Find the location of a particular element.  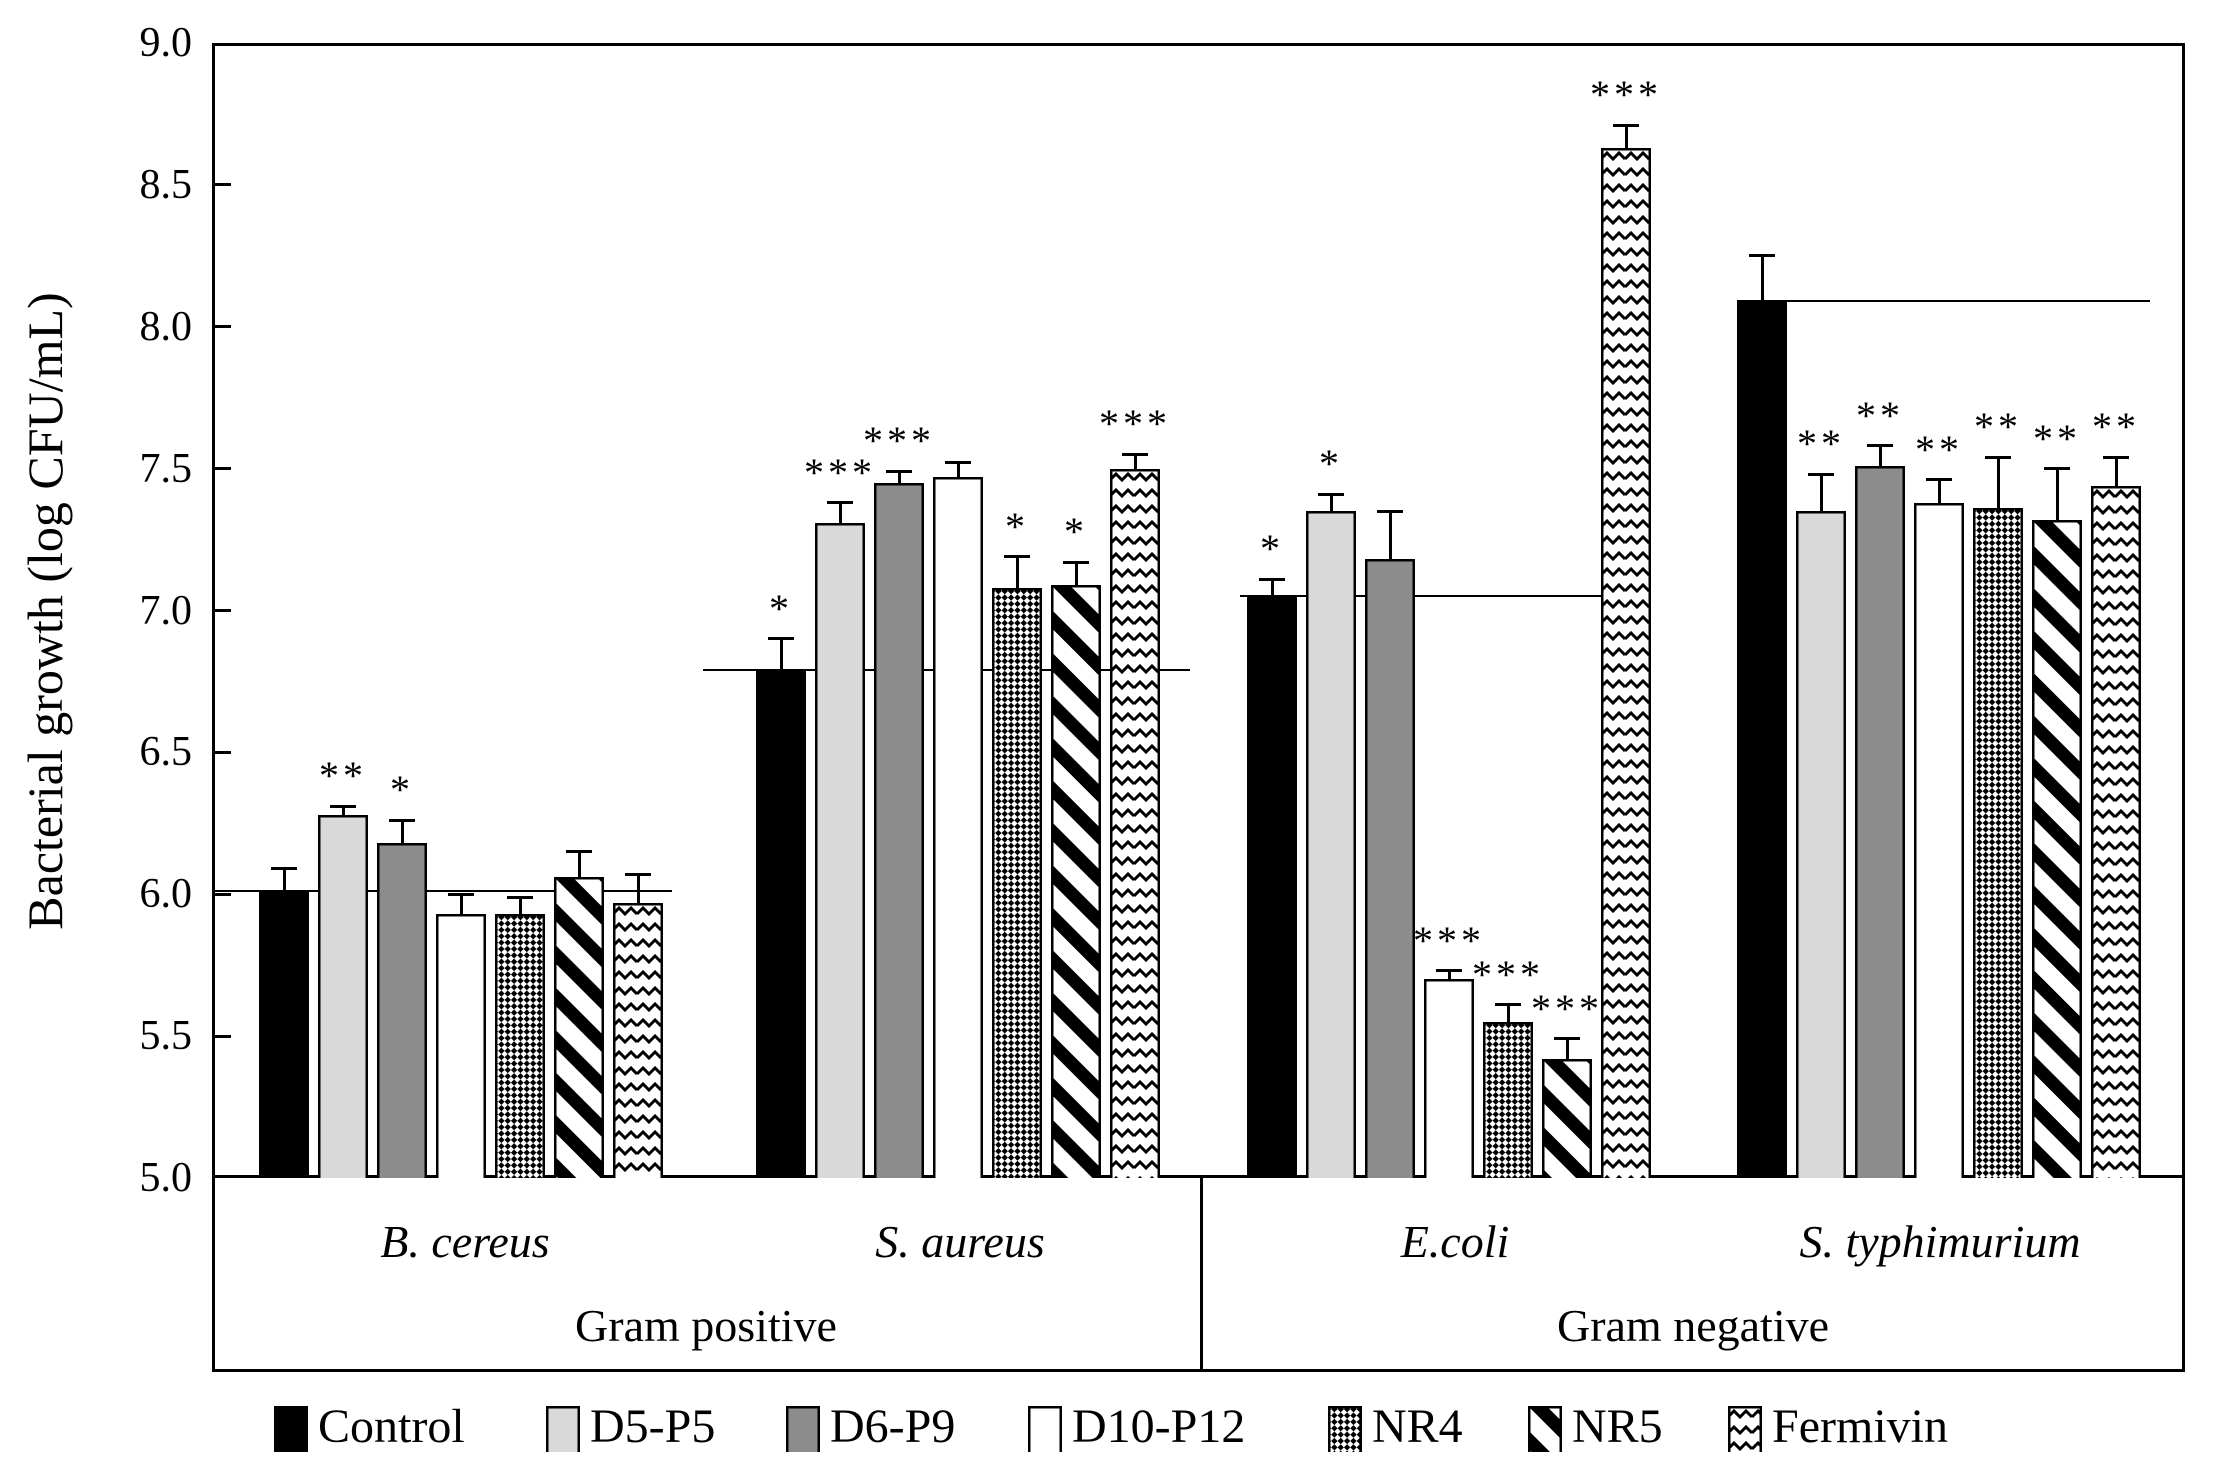

bar-d6-p9-e-coli is located at coordinates (1390, 869).